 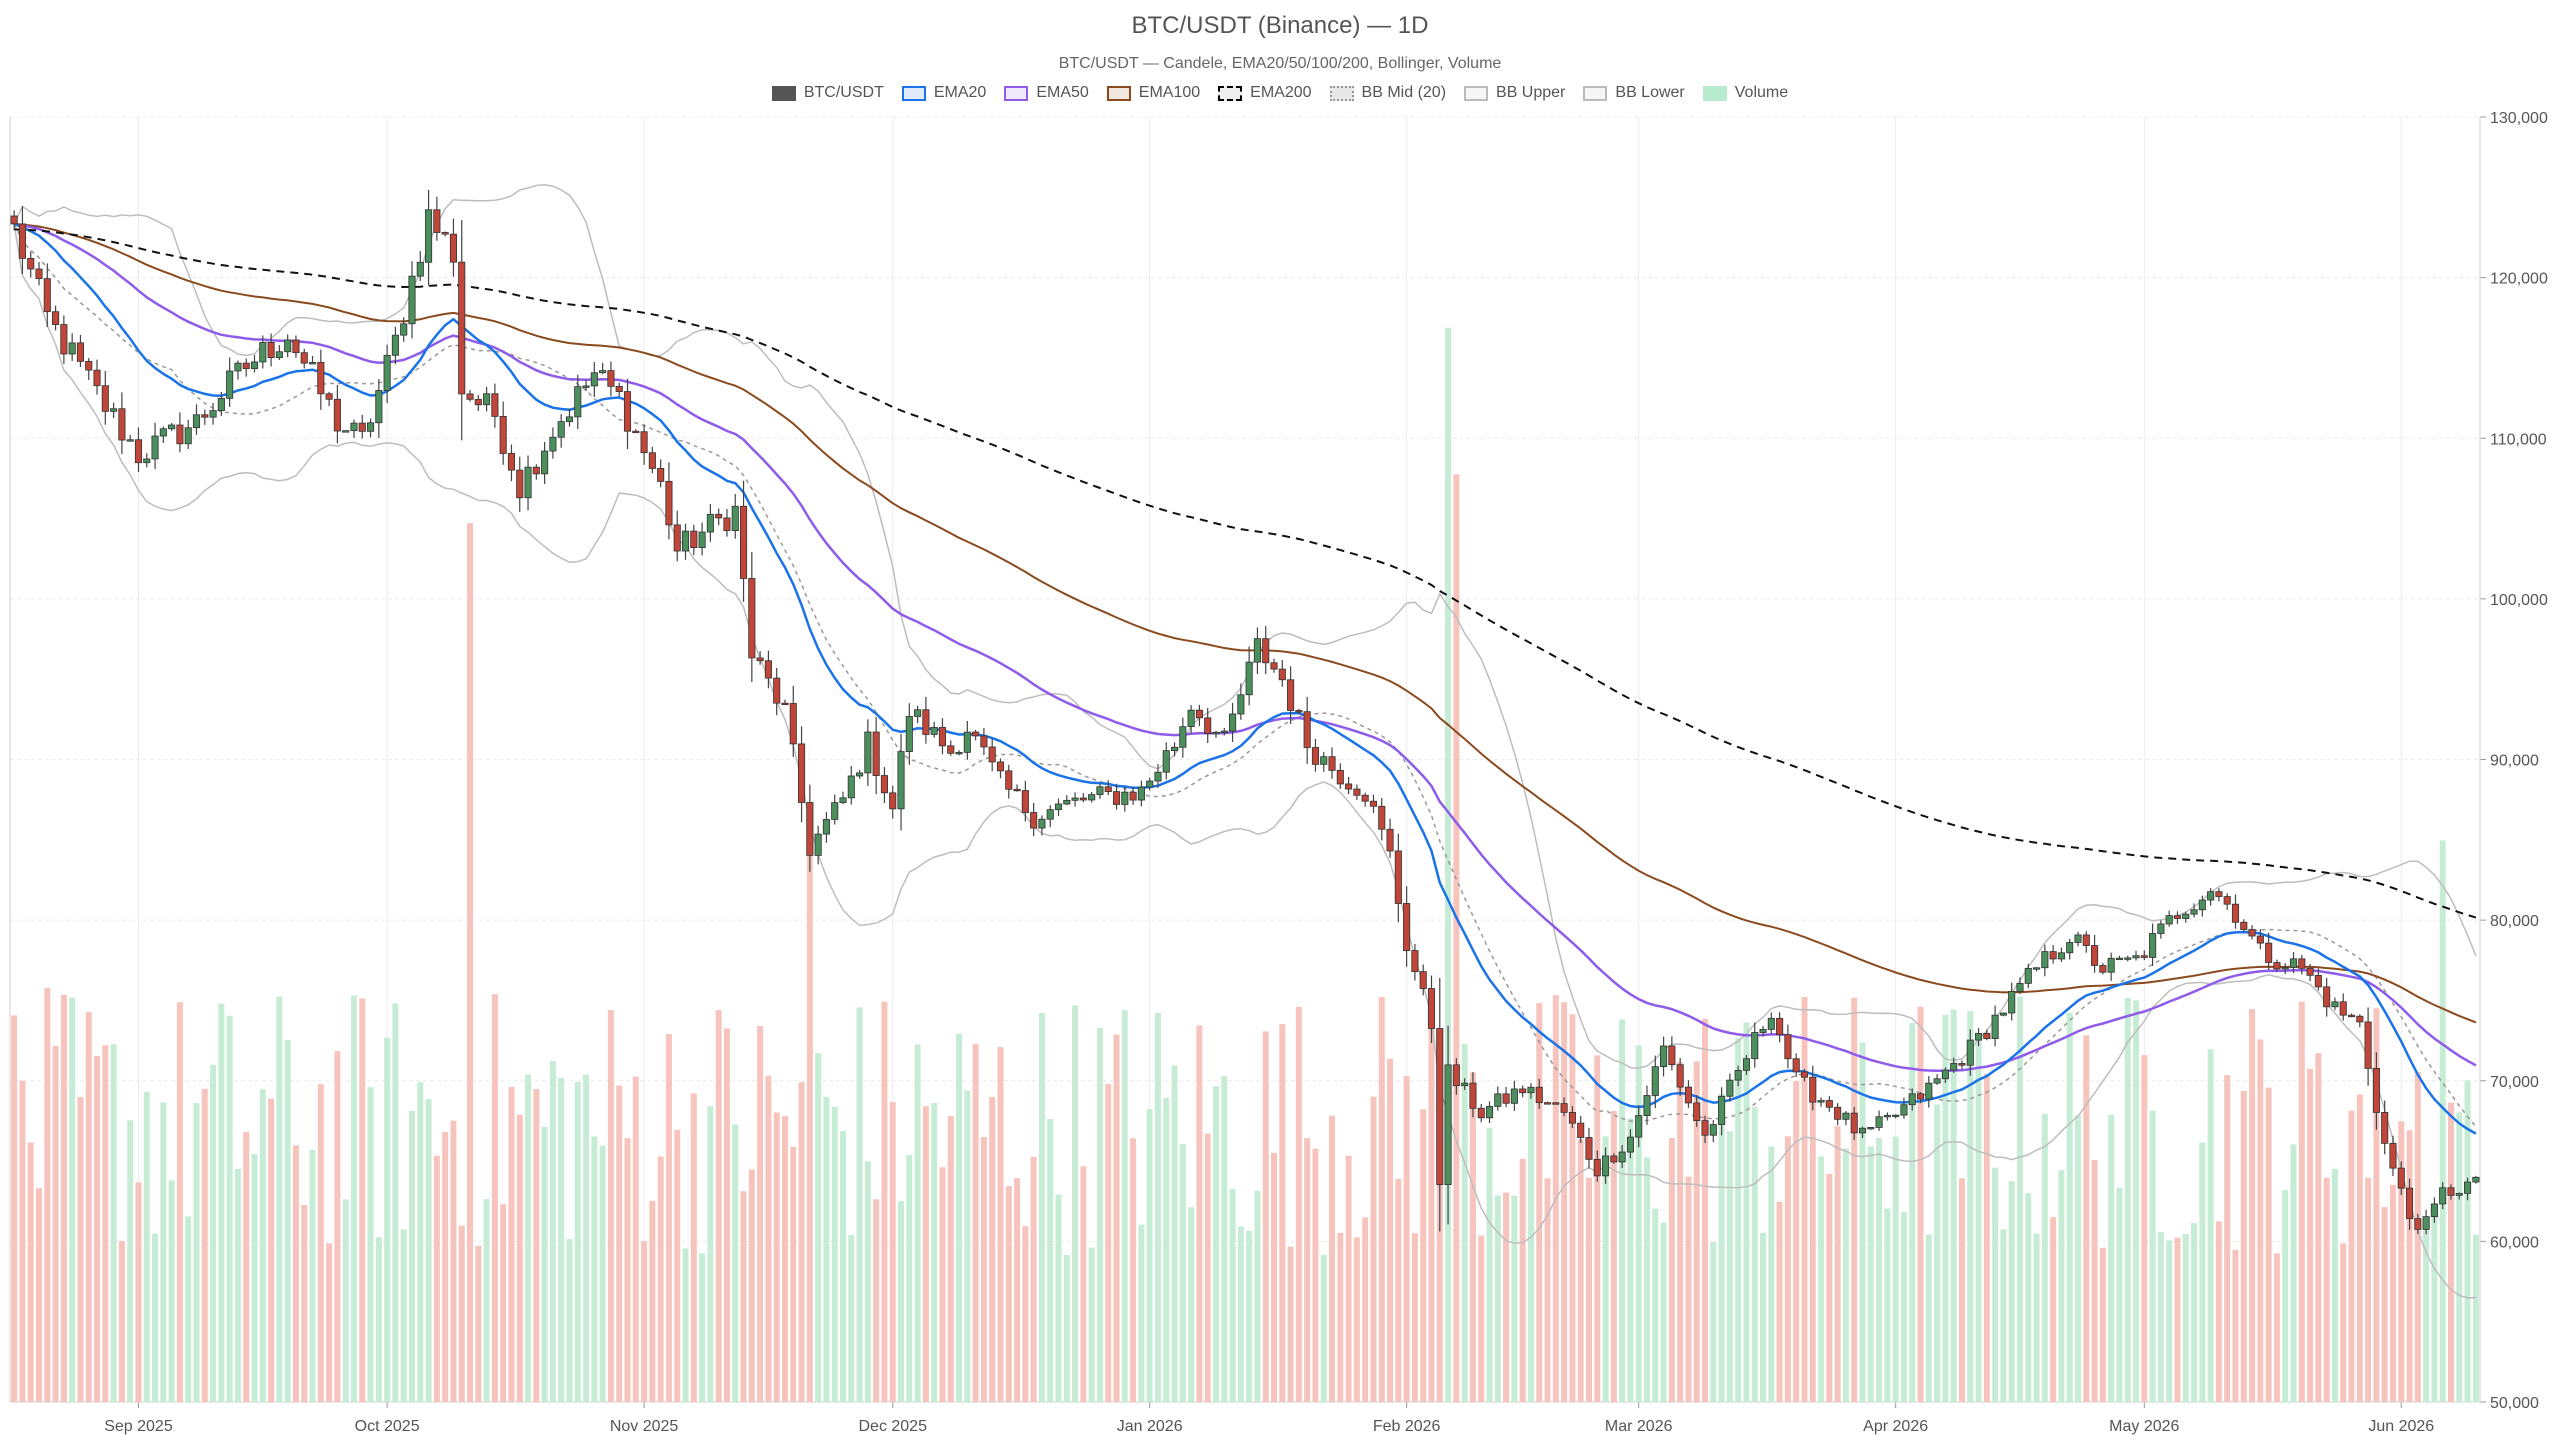 I want to click on x-tick-label: Dec 2025, so click(x=892, y=1426).